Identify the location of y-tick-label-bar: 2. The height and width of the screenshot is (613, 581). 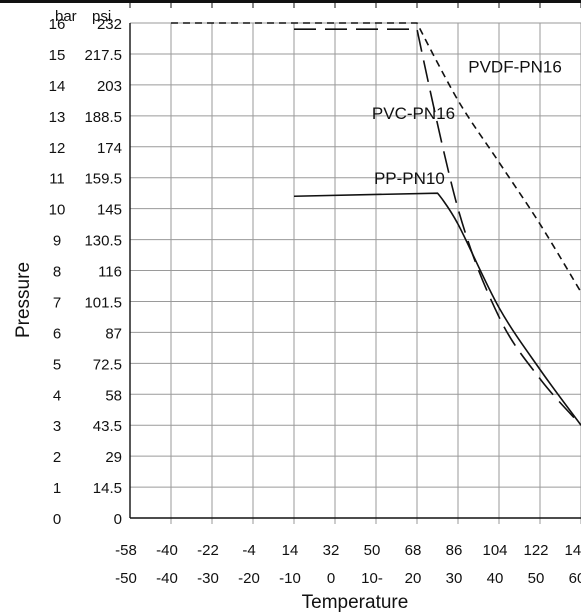
(57, 457).